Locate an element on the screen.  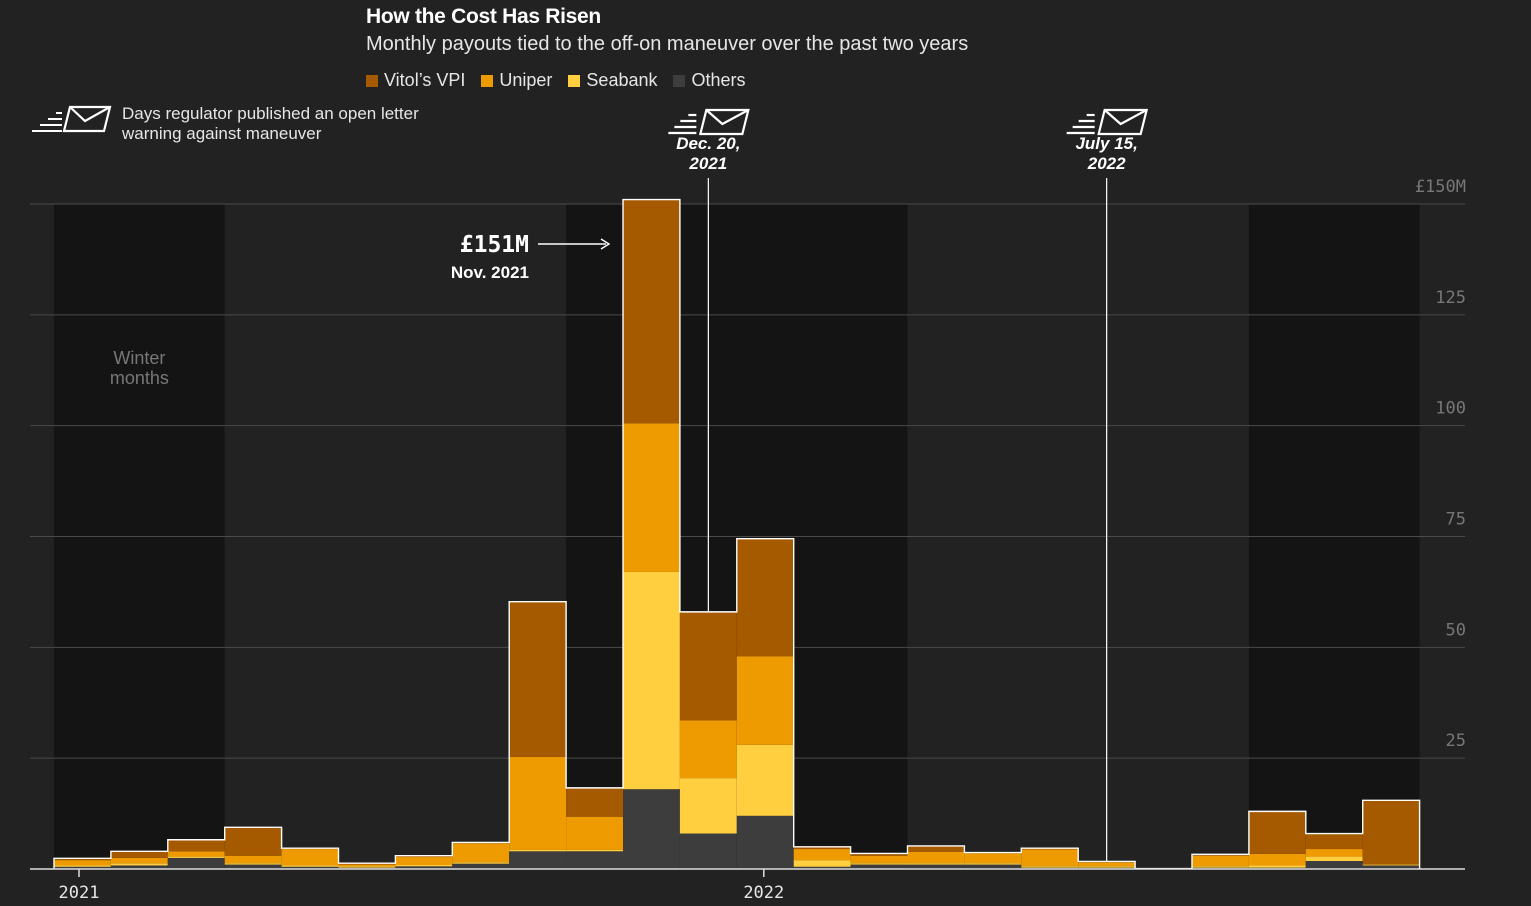
legend-swatch-seabank is located at coordinates (574, 80).